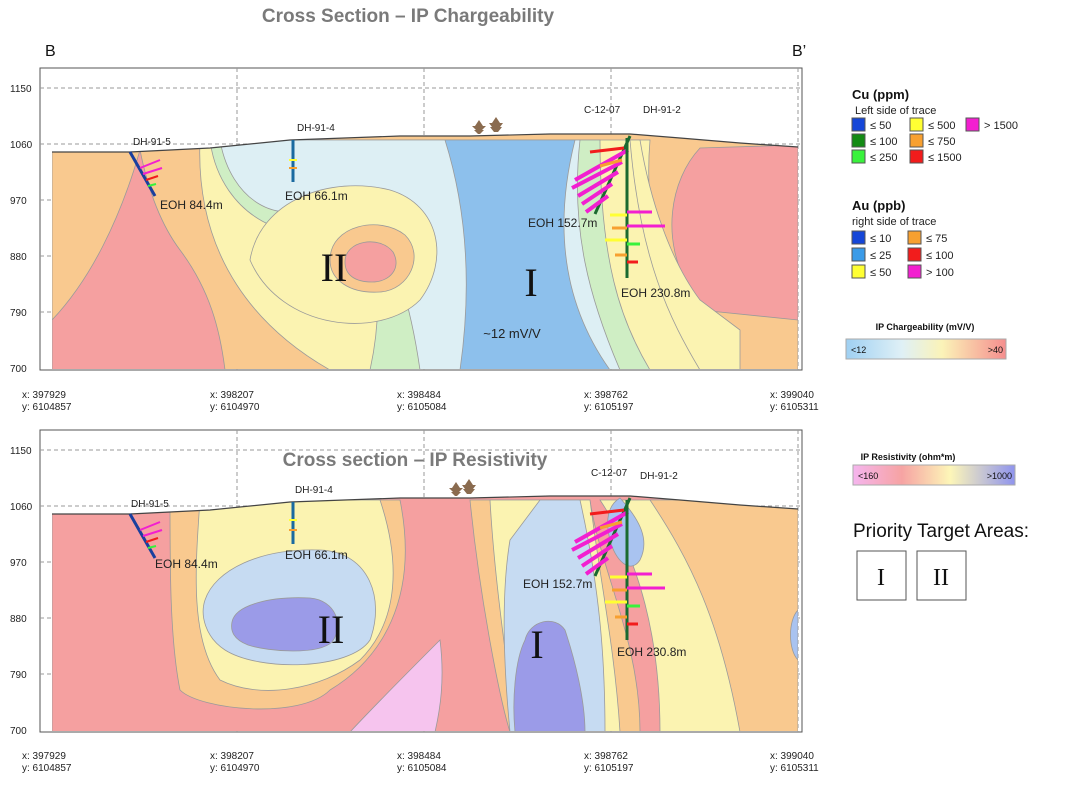  I want to click on bottom-drillholes, so click(396, 568).